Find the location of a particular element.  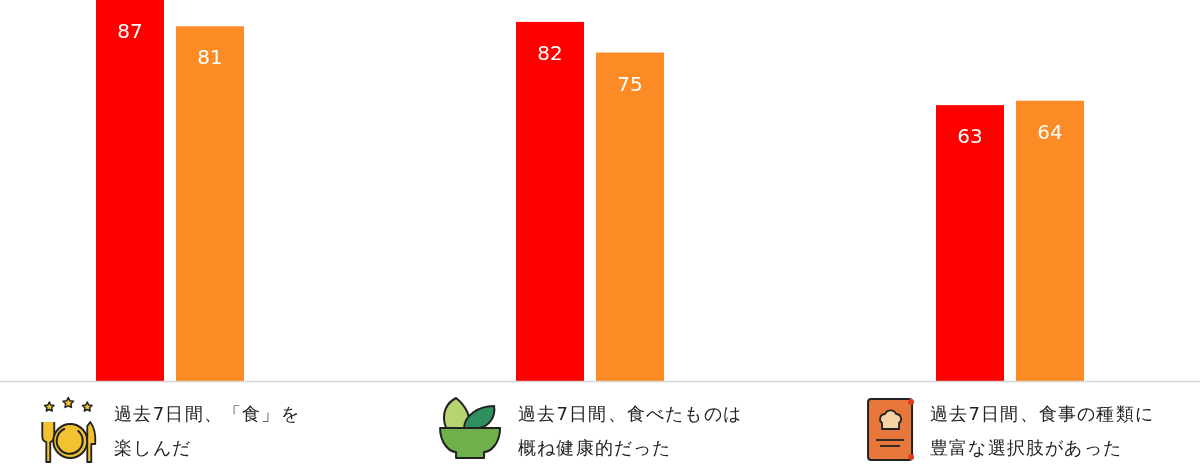

data-label: 82 is located at coordinates (550, 52).